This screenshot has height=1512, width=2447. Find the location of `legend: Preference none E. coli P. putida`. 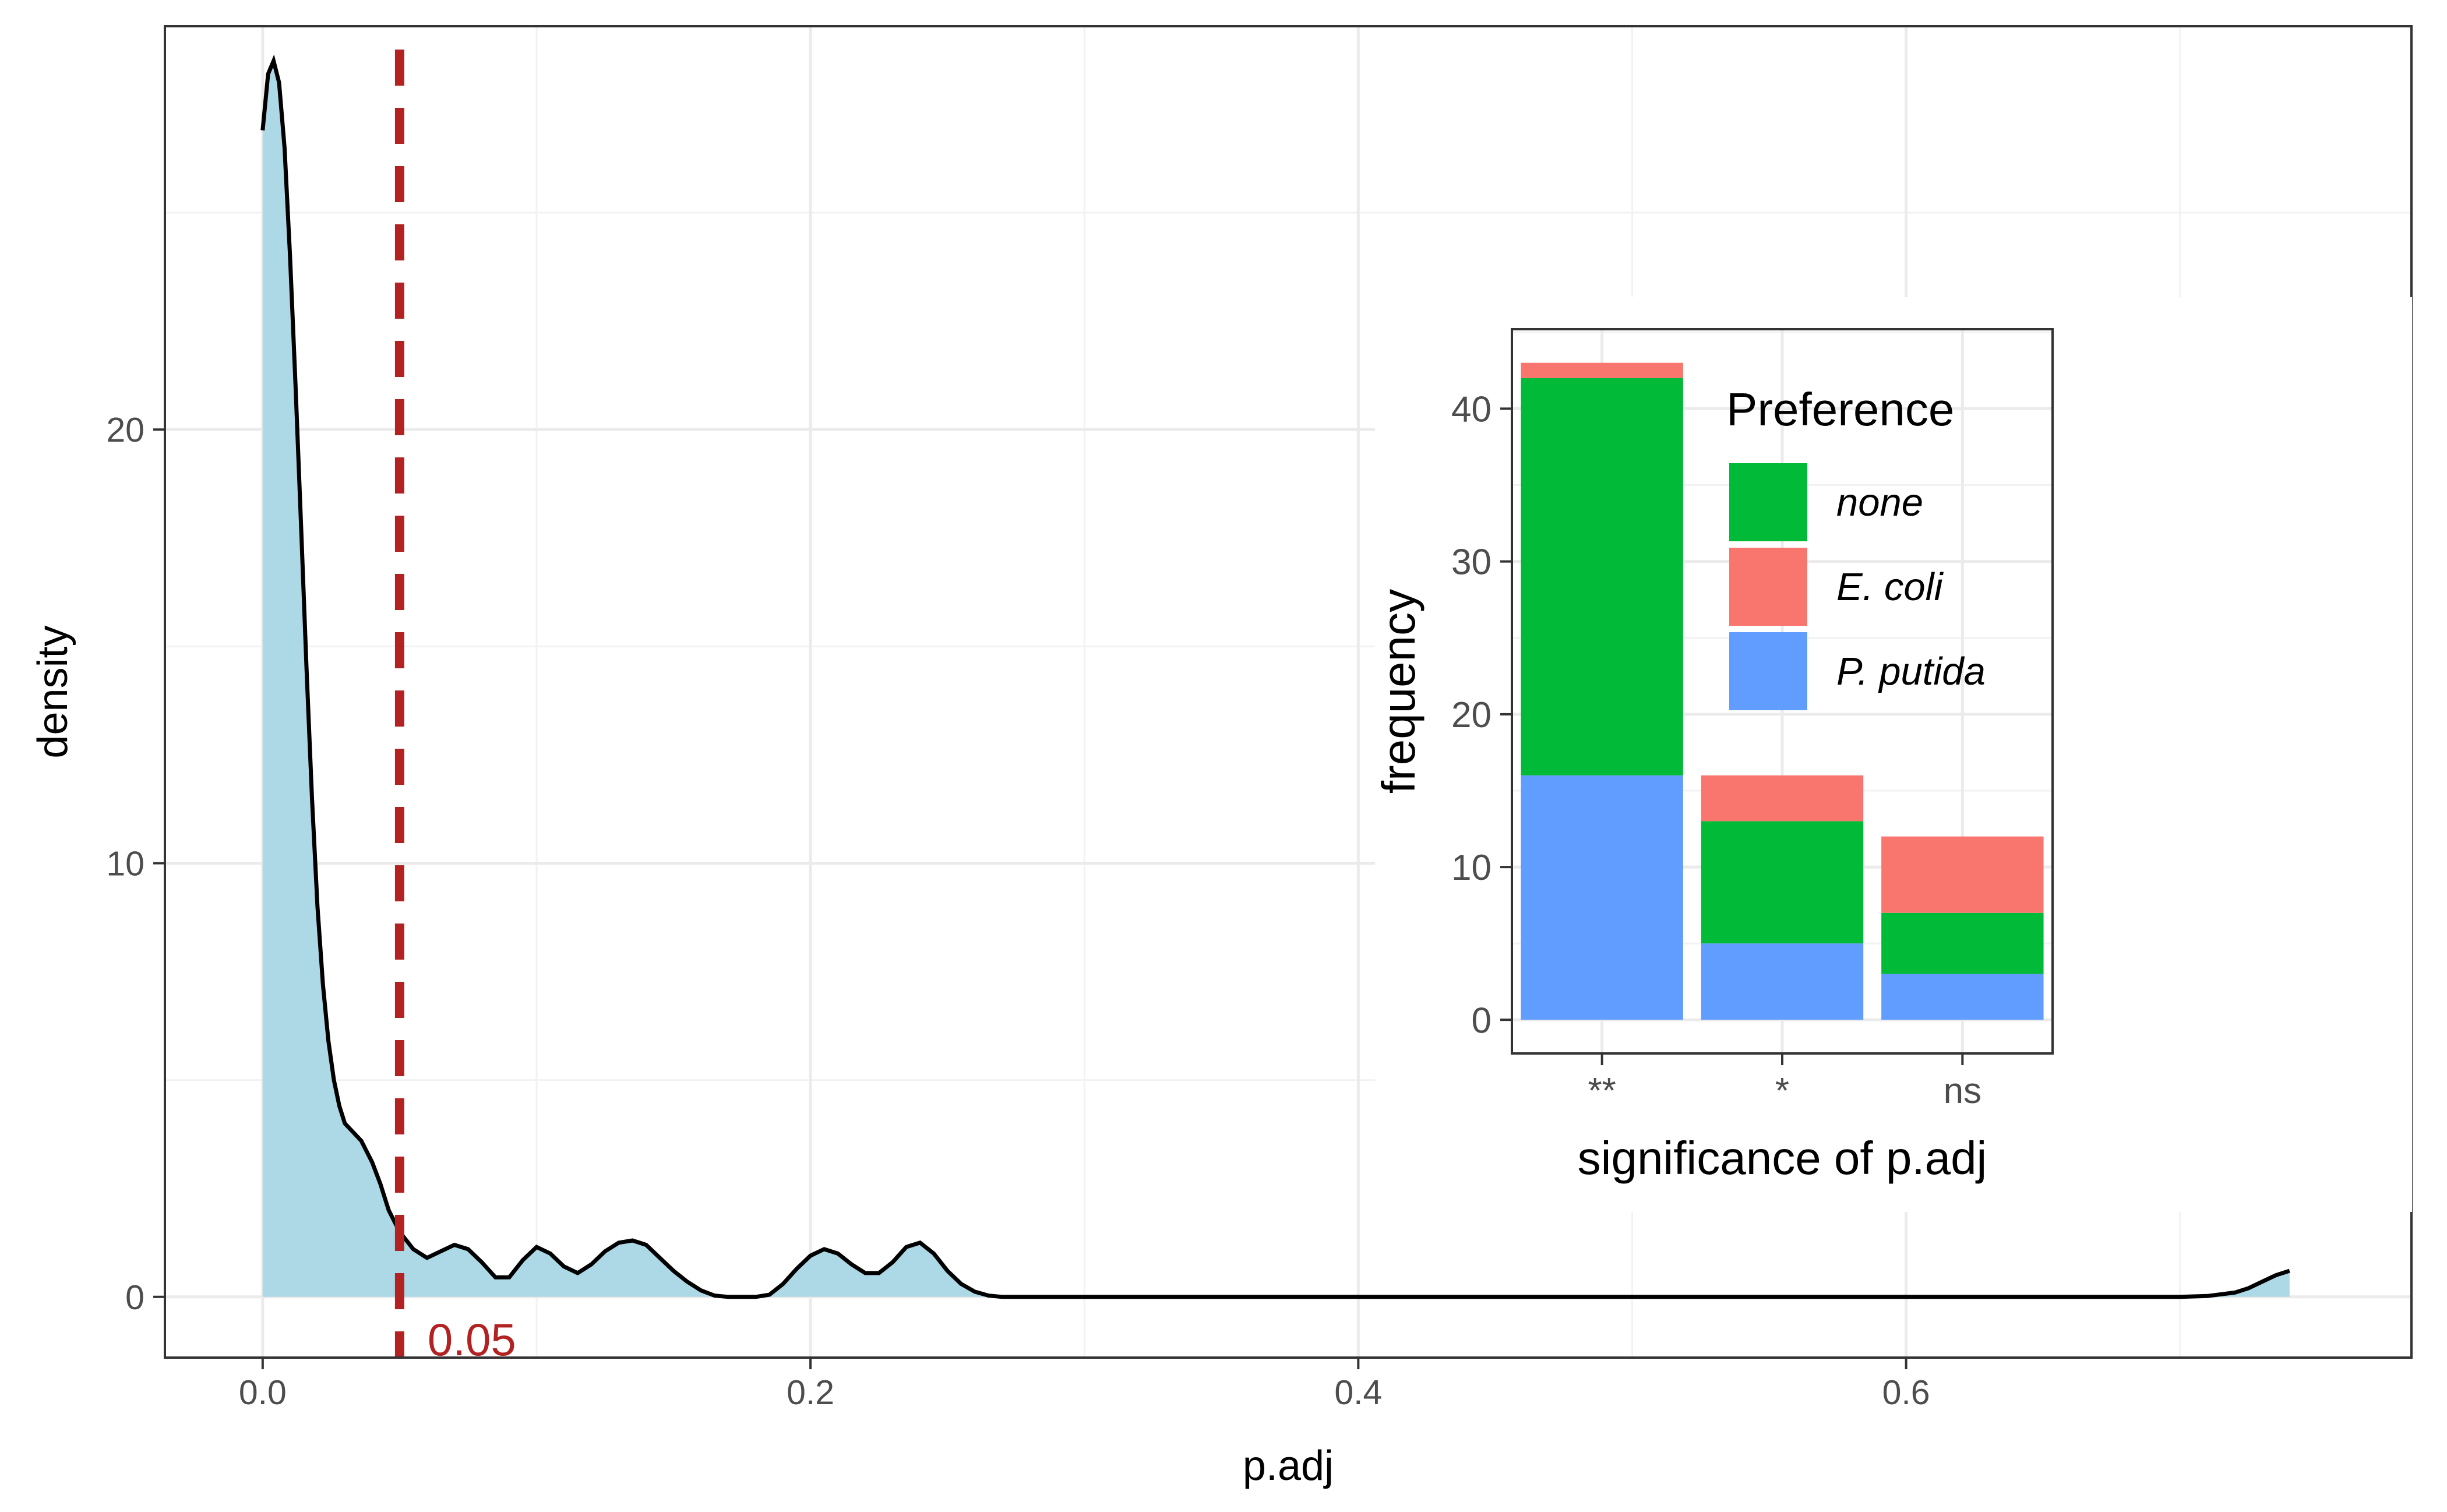

legend: Preference none E. coli P. putida is located at coordinates (1856, 546).